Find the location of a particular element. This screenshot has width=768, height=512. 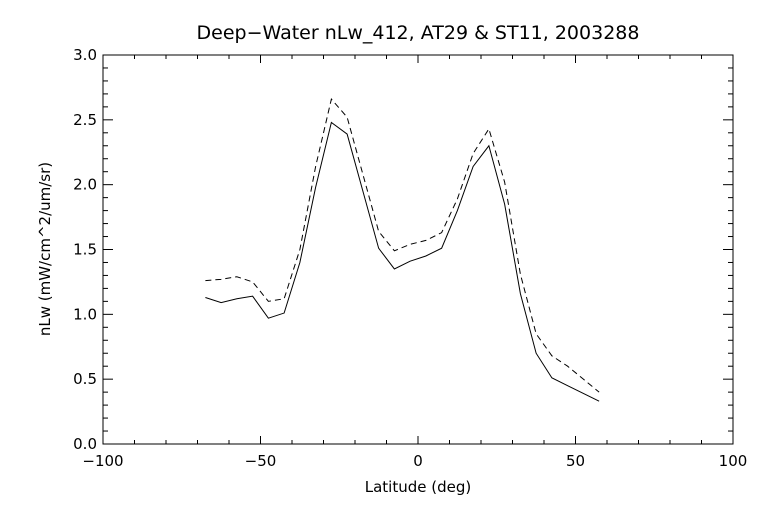

x-tick-label: 50 is located at coordinates (575, 461).